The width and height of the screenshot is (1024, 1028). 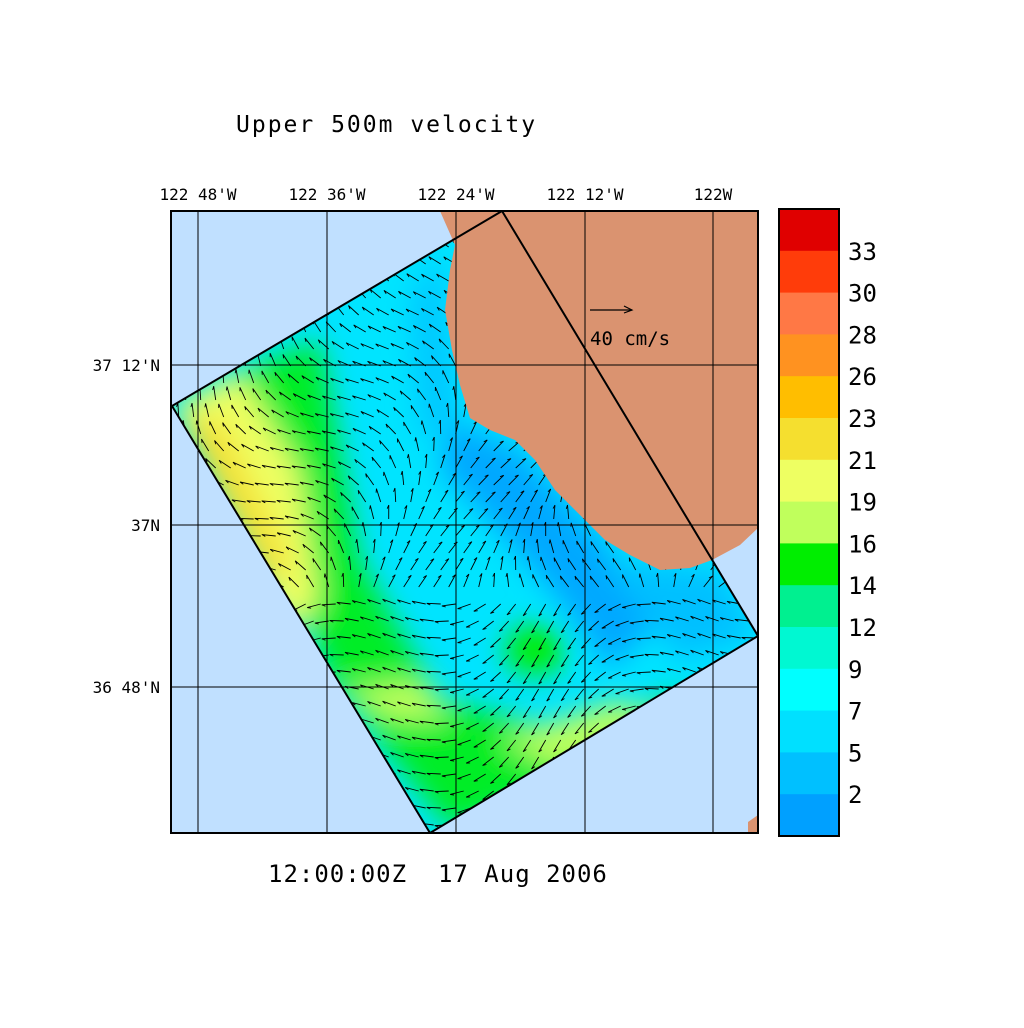 I want to click on lon-label: 122 48'W, so click(x=197, y=194).